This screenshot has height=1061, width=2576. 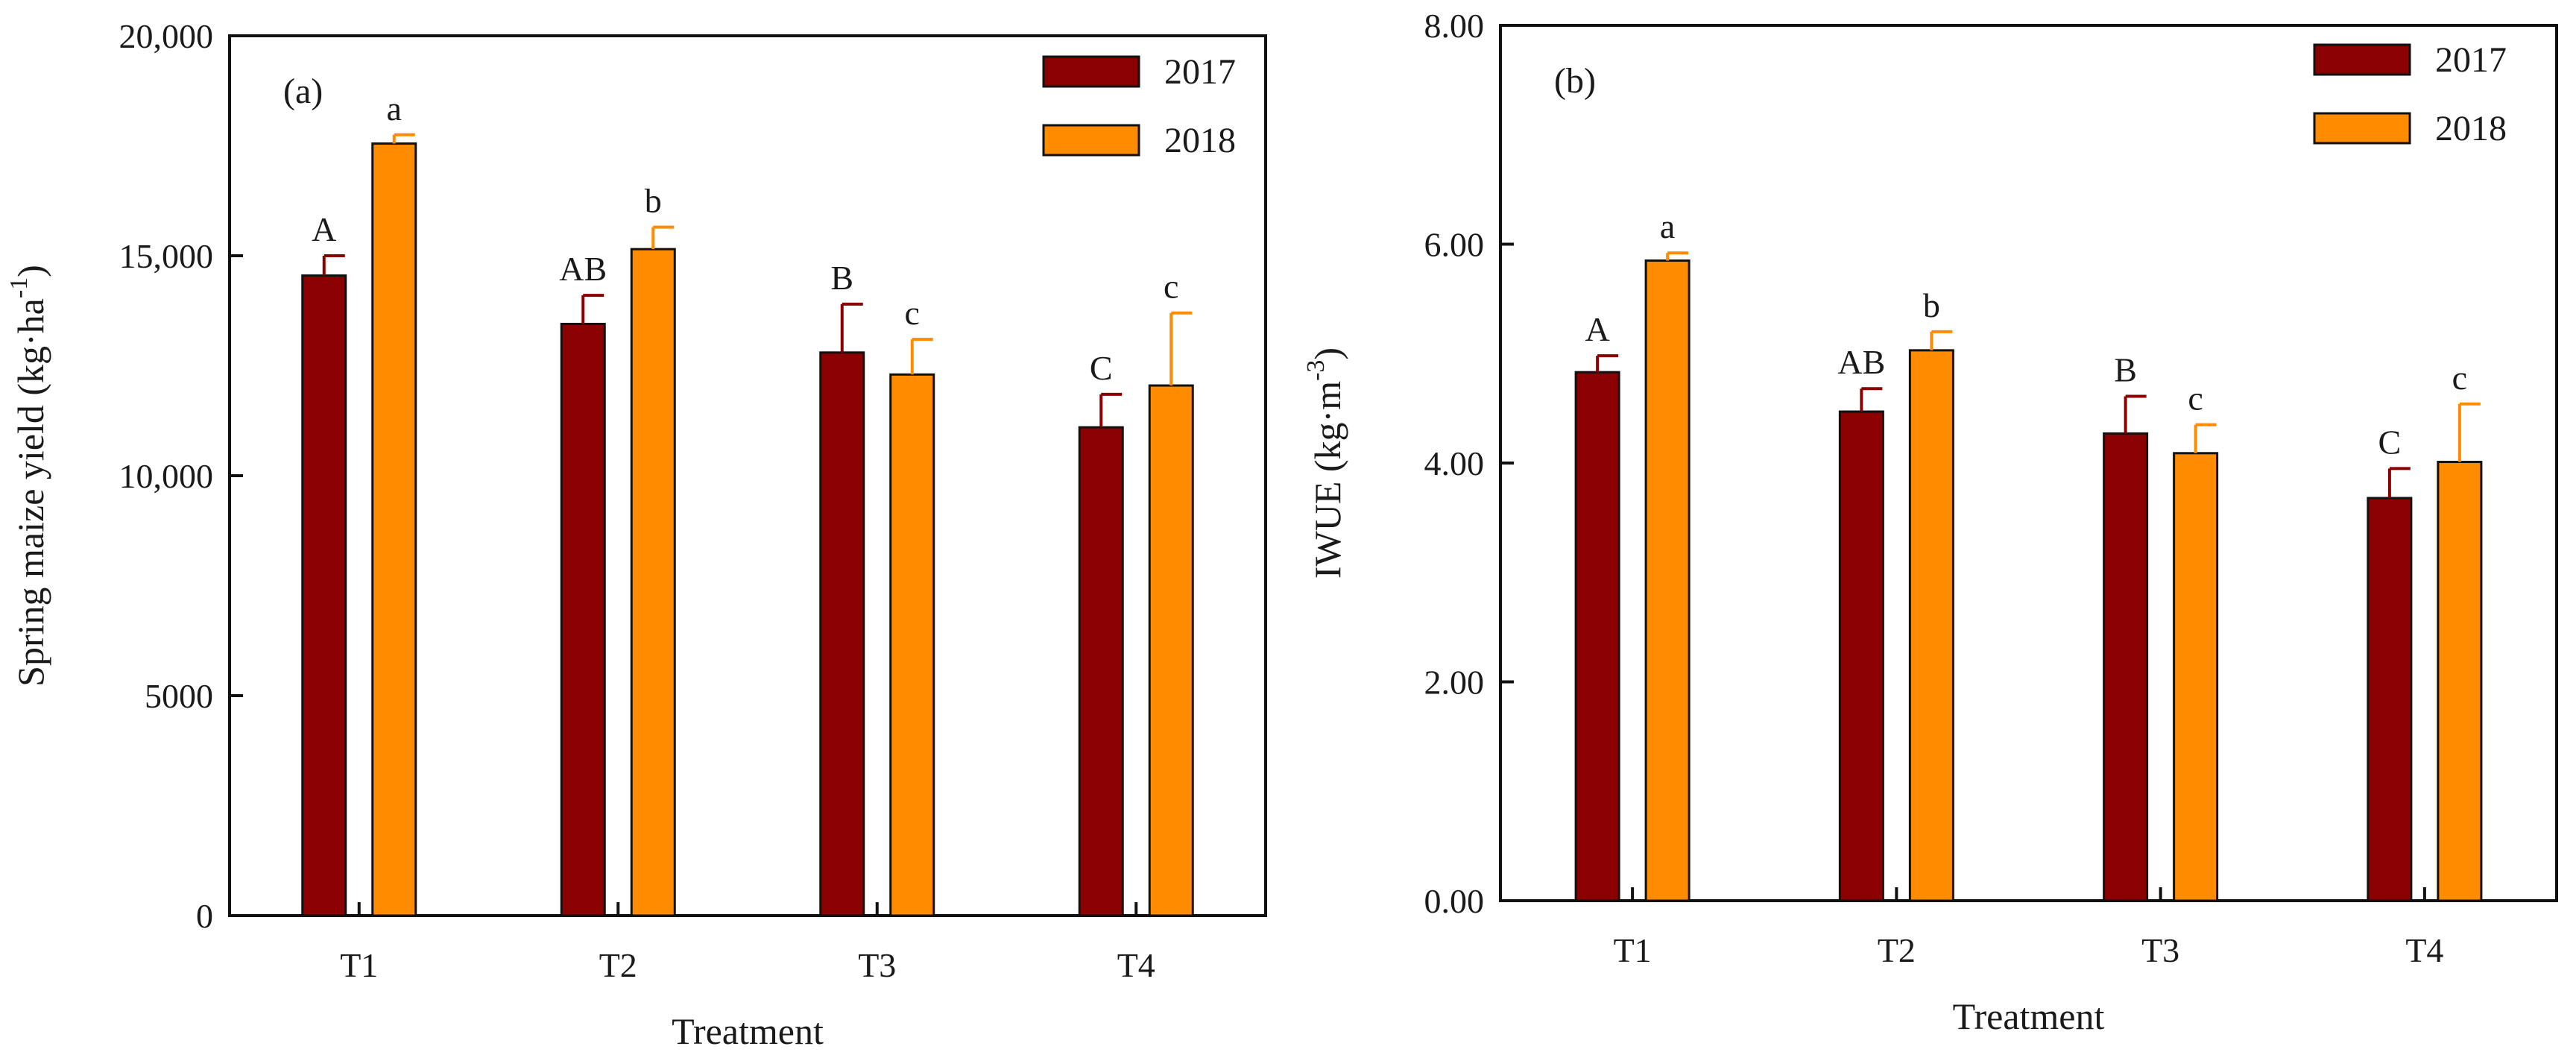 I want to click on y-tick-label: 8.00, so click(x=1455, y=26).